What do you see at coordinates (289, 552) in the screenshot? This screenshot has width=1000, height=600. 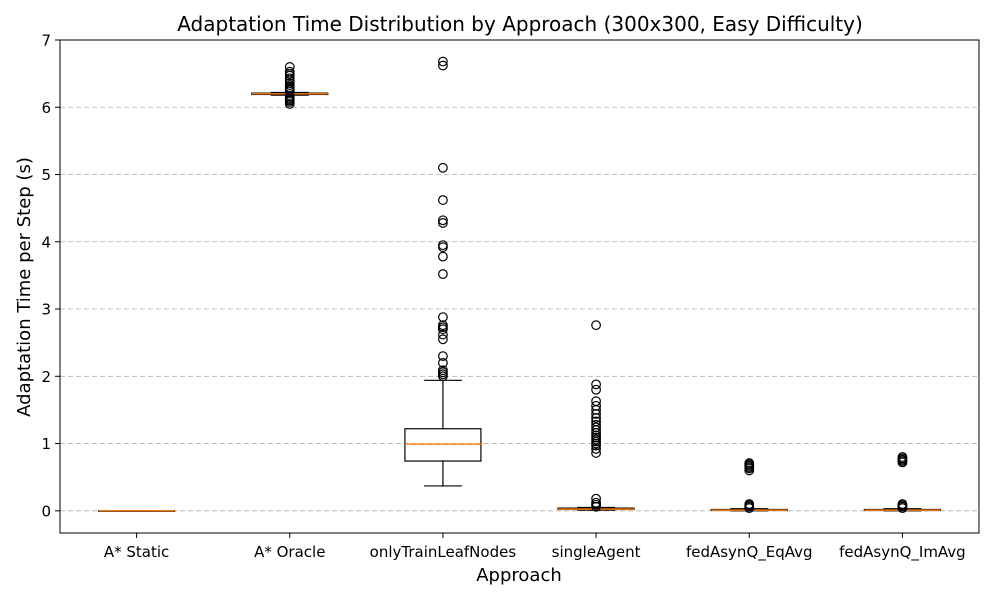 I see `x-tick-label: A* Oracle` at bounding box center [289, 552].